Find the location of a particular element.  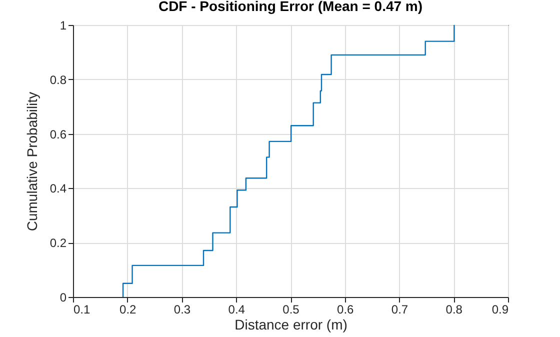

y-tick-label: 0 is located at coordinates (63, 297).